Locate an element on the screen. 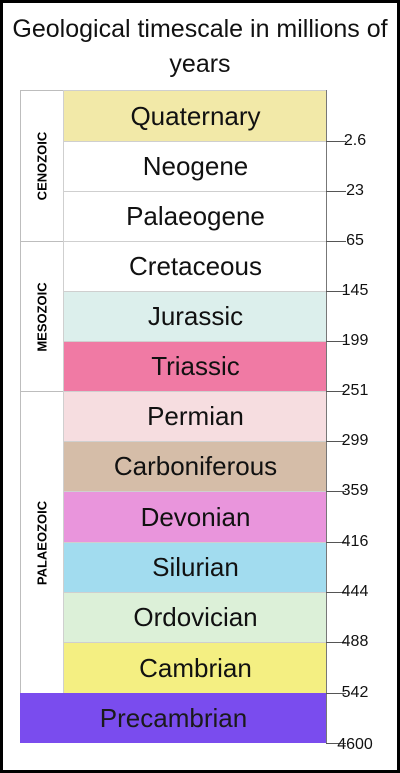  period-carboniferous: Carboniferous is located at coordinates (195, 466).